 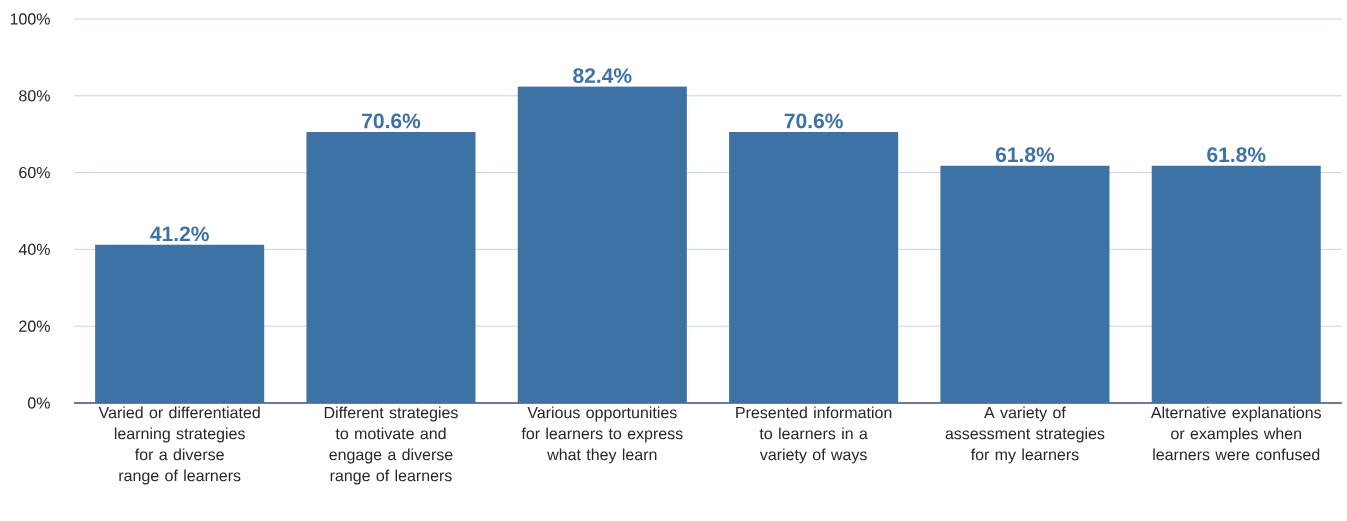 I want to click on x-tick-label: Different strategies to motivate and engage a diverse range of learners, so click(x=391, y=445).